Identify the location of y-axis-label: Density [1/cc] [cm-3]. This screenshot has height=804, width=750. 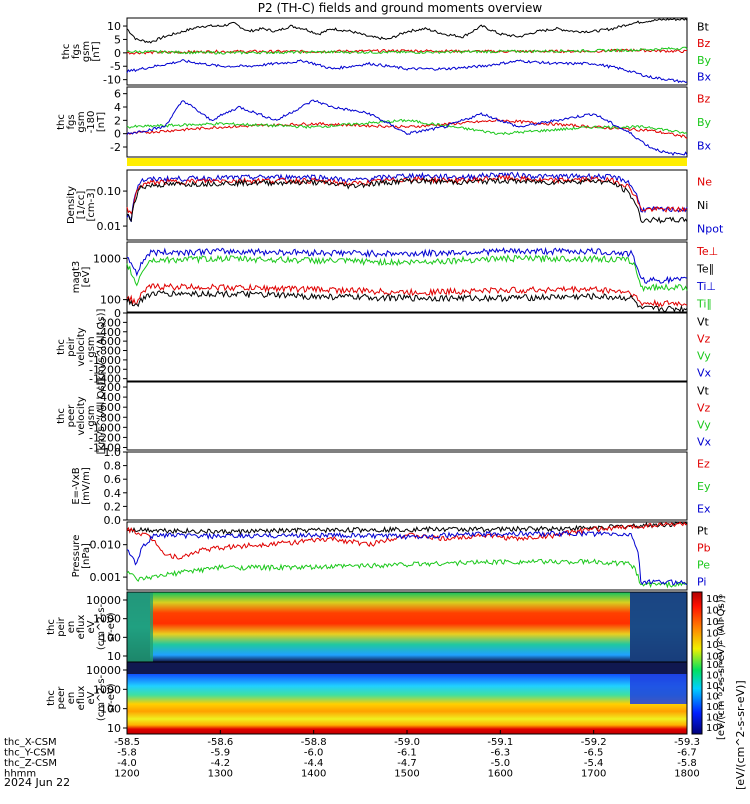
(81, 205).